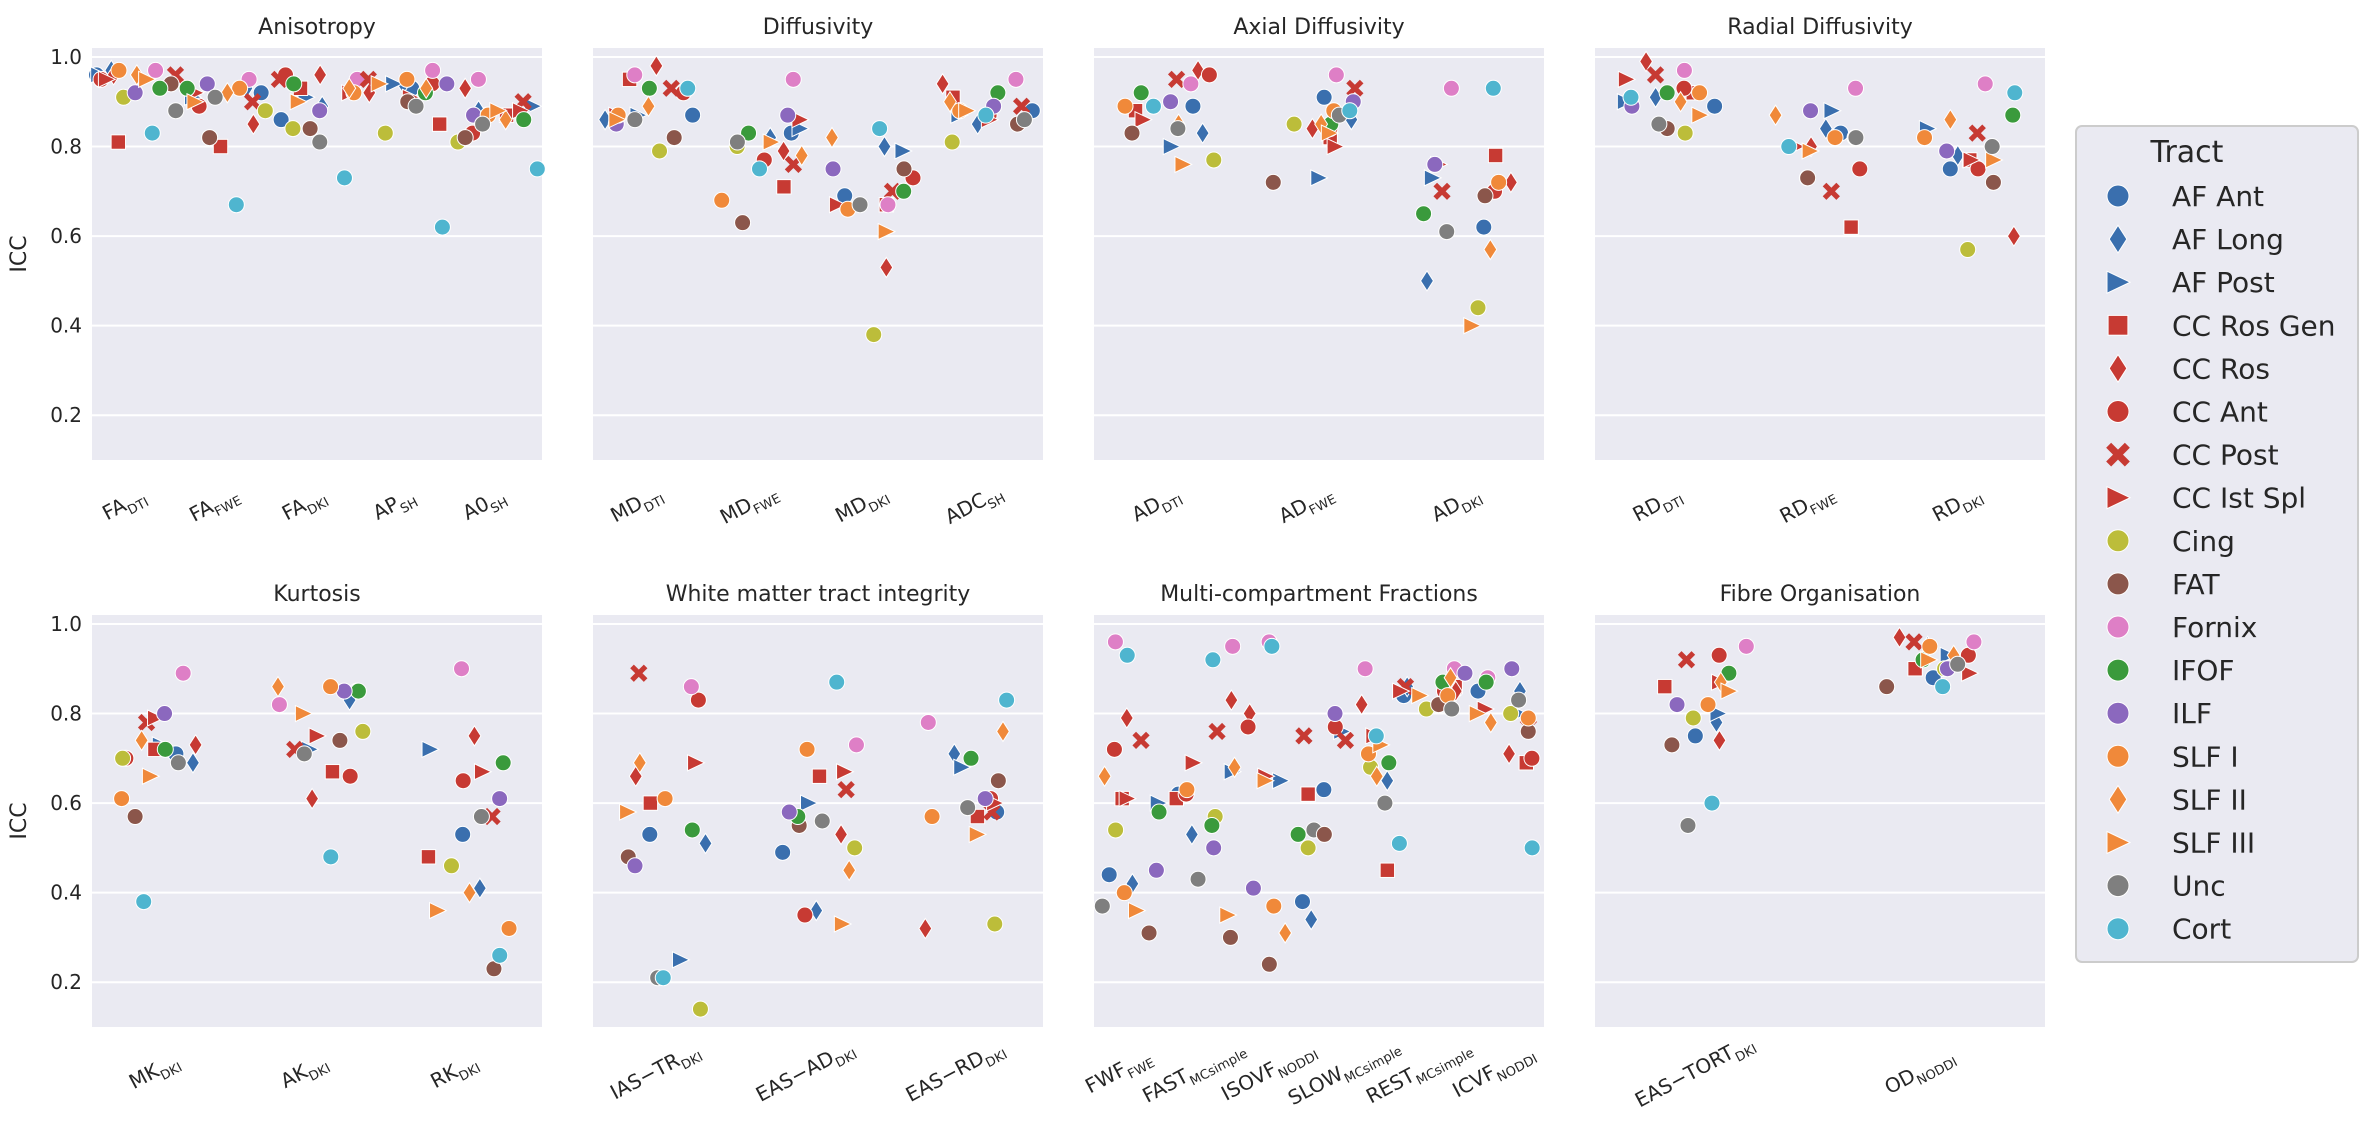 Image resolution: width=2372 pixels, height=1148 pixels. What do you see at coordinates (2118, 454) in the screenshot?
I see `legend-marker-cc-post` at bounding box center [2118, 454].